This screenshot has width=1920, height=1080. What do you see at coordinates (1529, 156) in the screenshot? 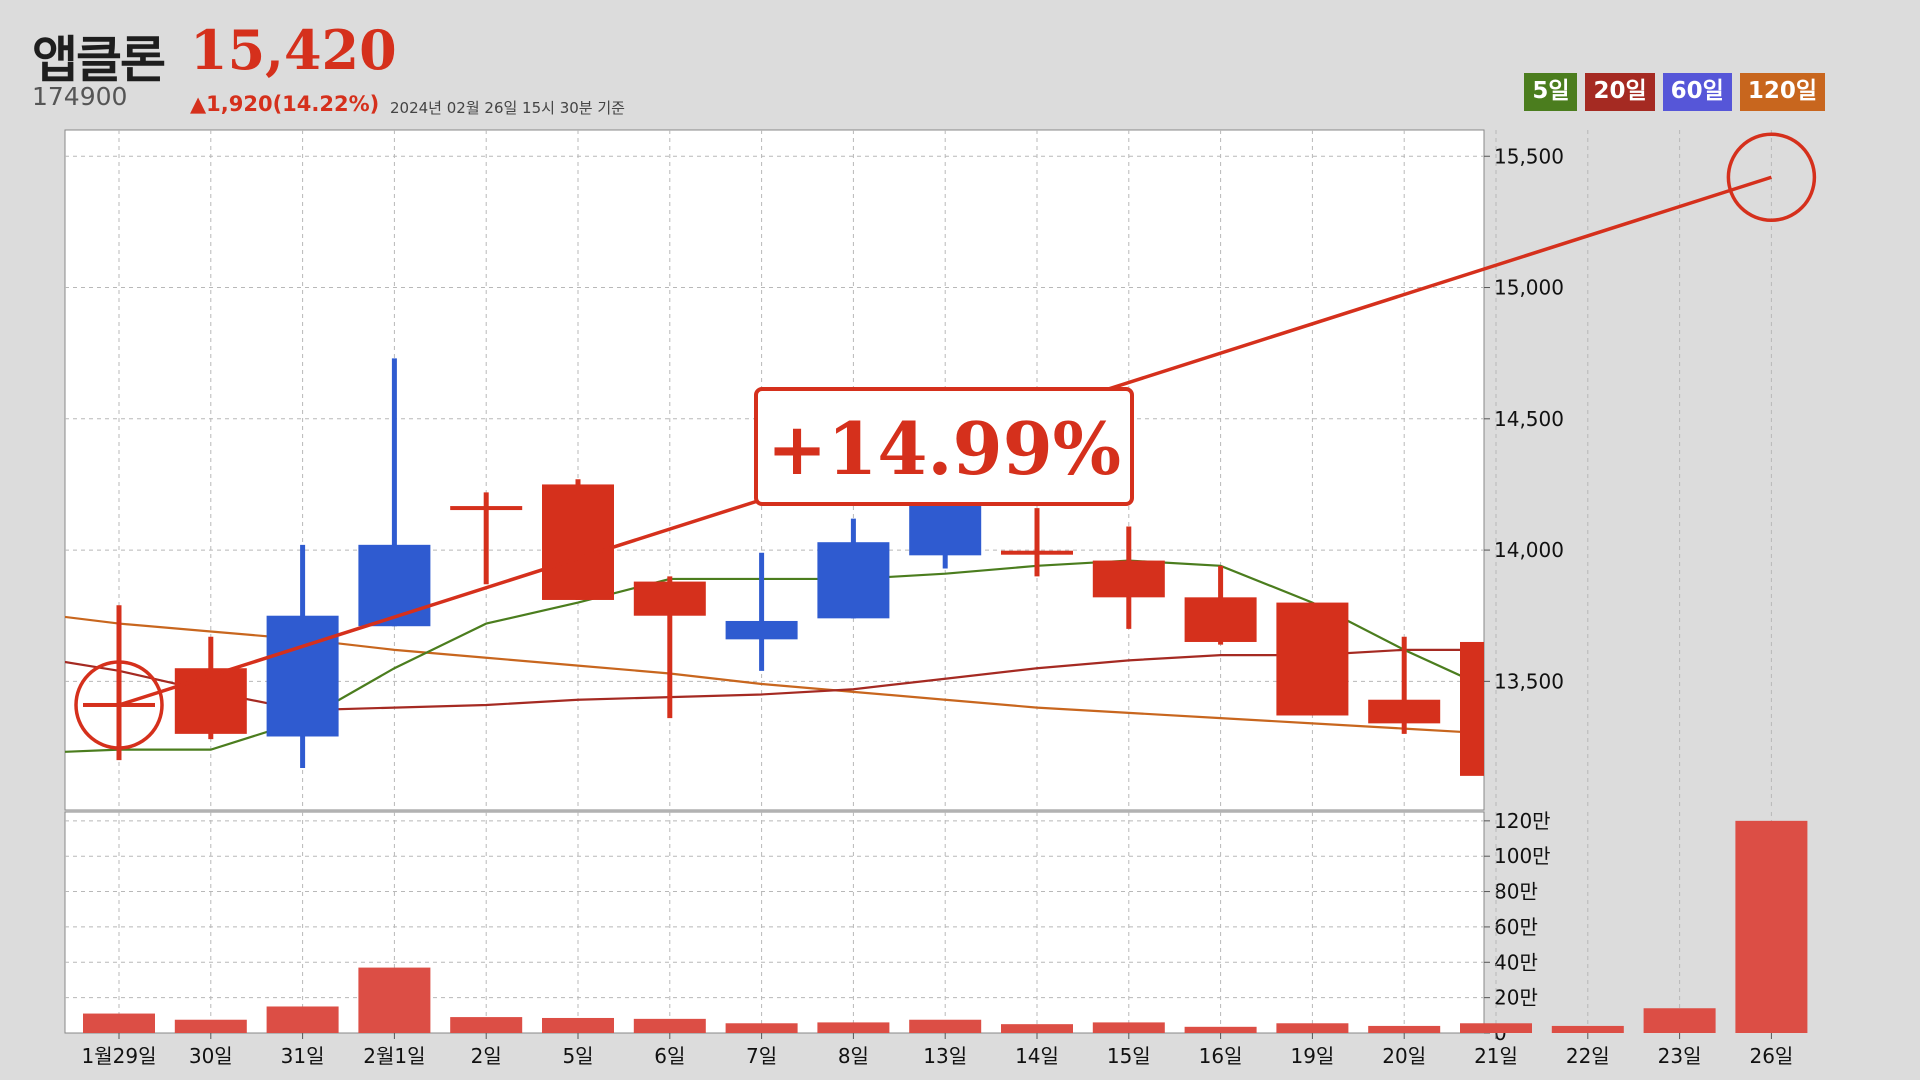
I see `price-tick-label: 15,500` at bounding box center [1529, 156].